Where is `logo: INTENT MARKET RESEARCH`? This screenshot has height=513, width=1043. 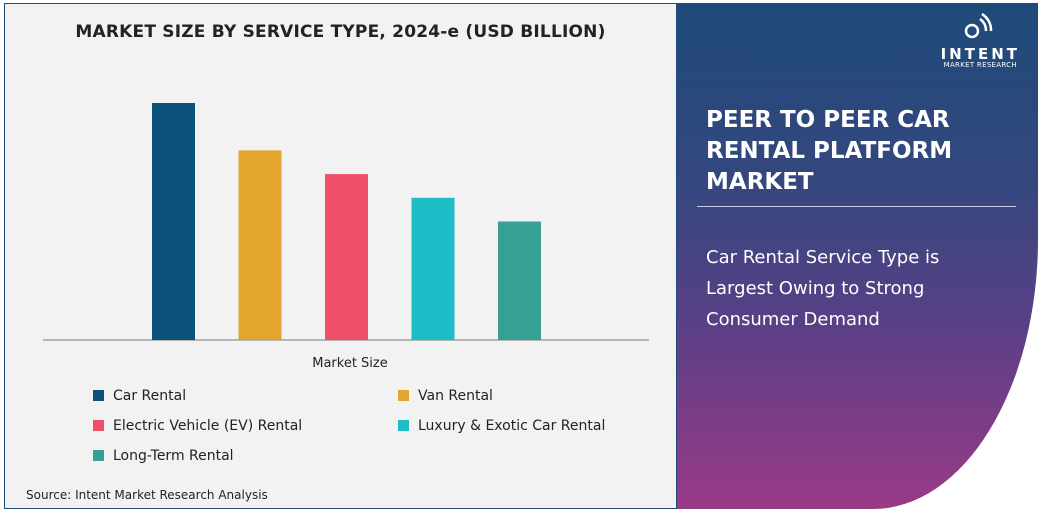
logo: INTENT MARKET RESEARCH is located at coordinates (980, 40).